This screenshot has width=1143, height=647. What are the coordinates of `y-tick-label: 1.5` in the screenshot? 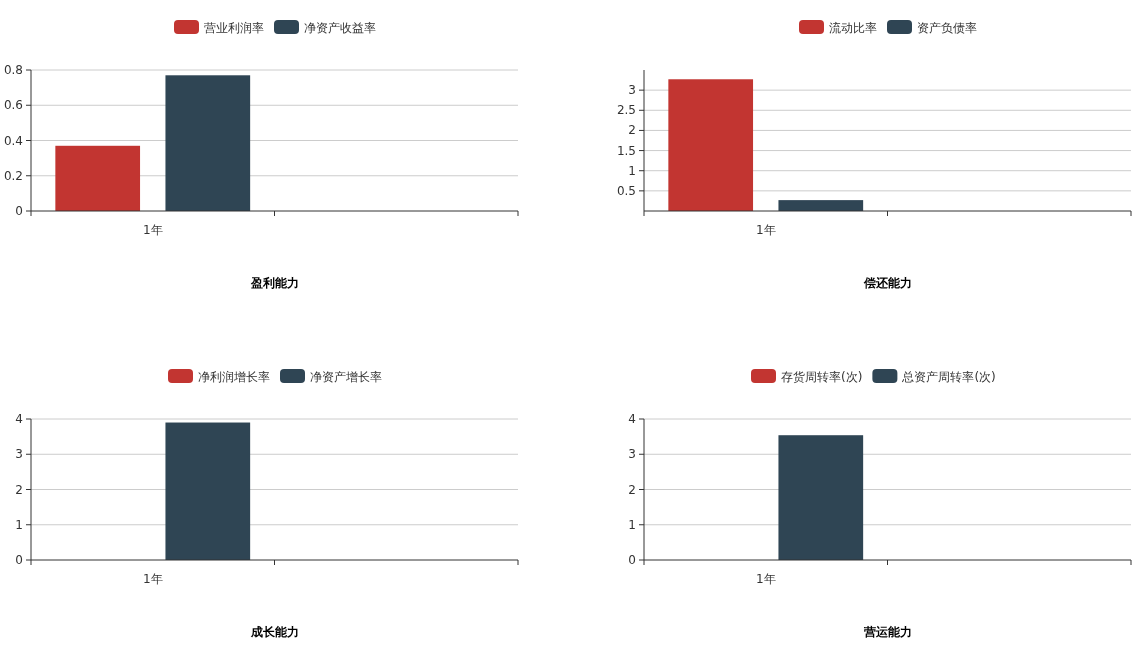 It's located at (626, 150).